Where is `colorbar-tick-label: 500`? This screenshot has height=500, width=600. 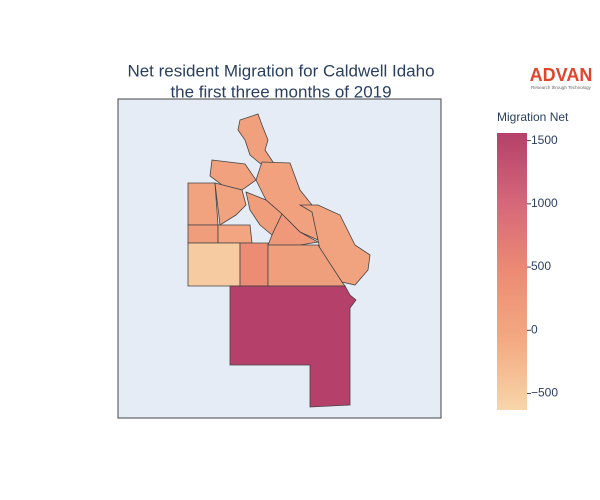 colorbar-tick-label: 500 is located at coordinates (541, 266).